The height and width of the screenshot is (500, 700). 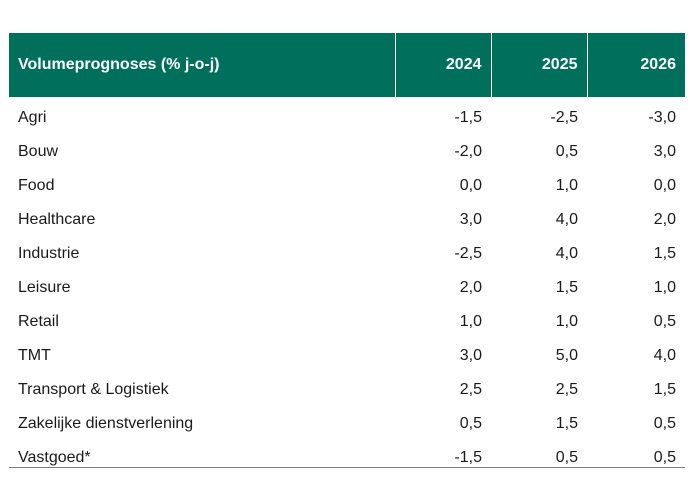 I want to click on value-cell-2025: -2,5, so click(x=564, y=117).